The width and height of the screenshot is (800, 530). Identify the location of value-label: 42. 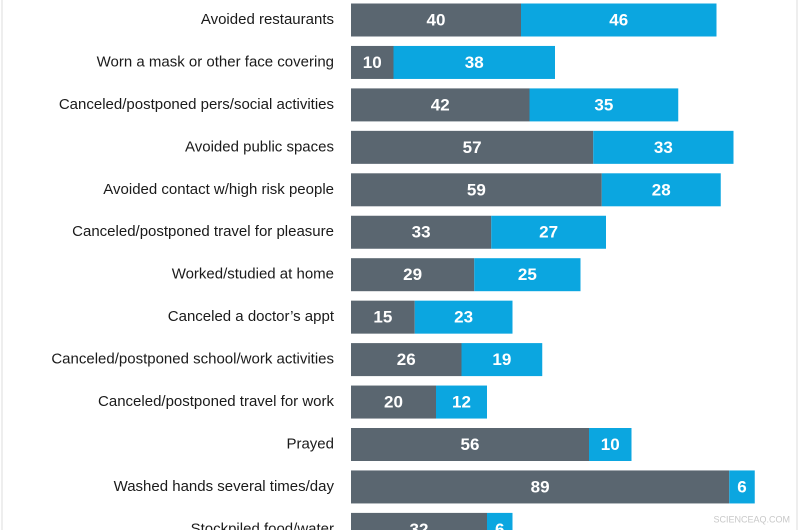
(440, 104).